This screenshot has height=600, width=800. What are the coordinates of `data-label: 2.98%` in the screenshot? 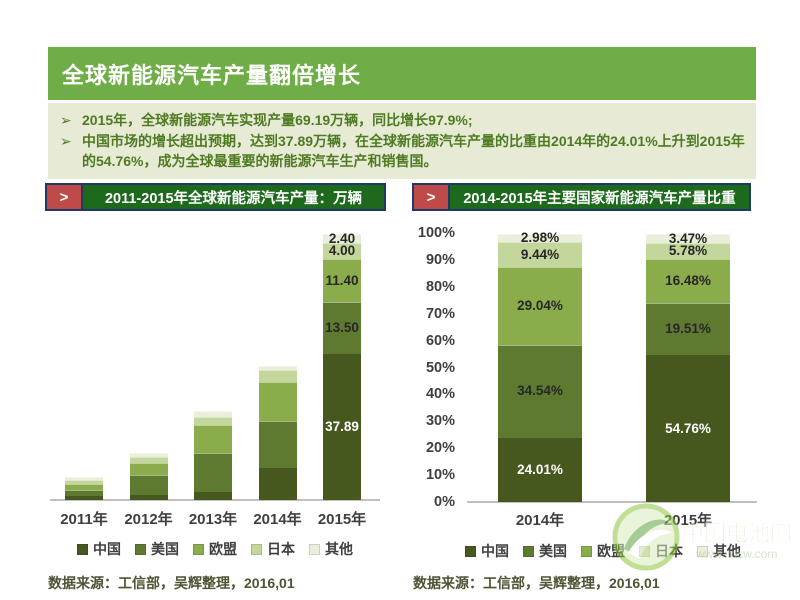 It's located at (540, 237).